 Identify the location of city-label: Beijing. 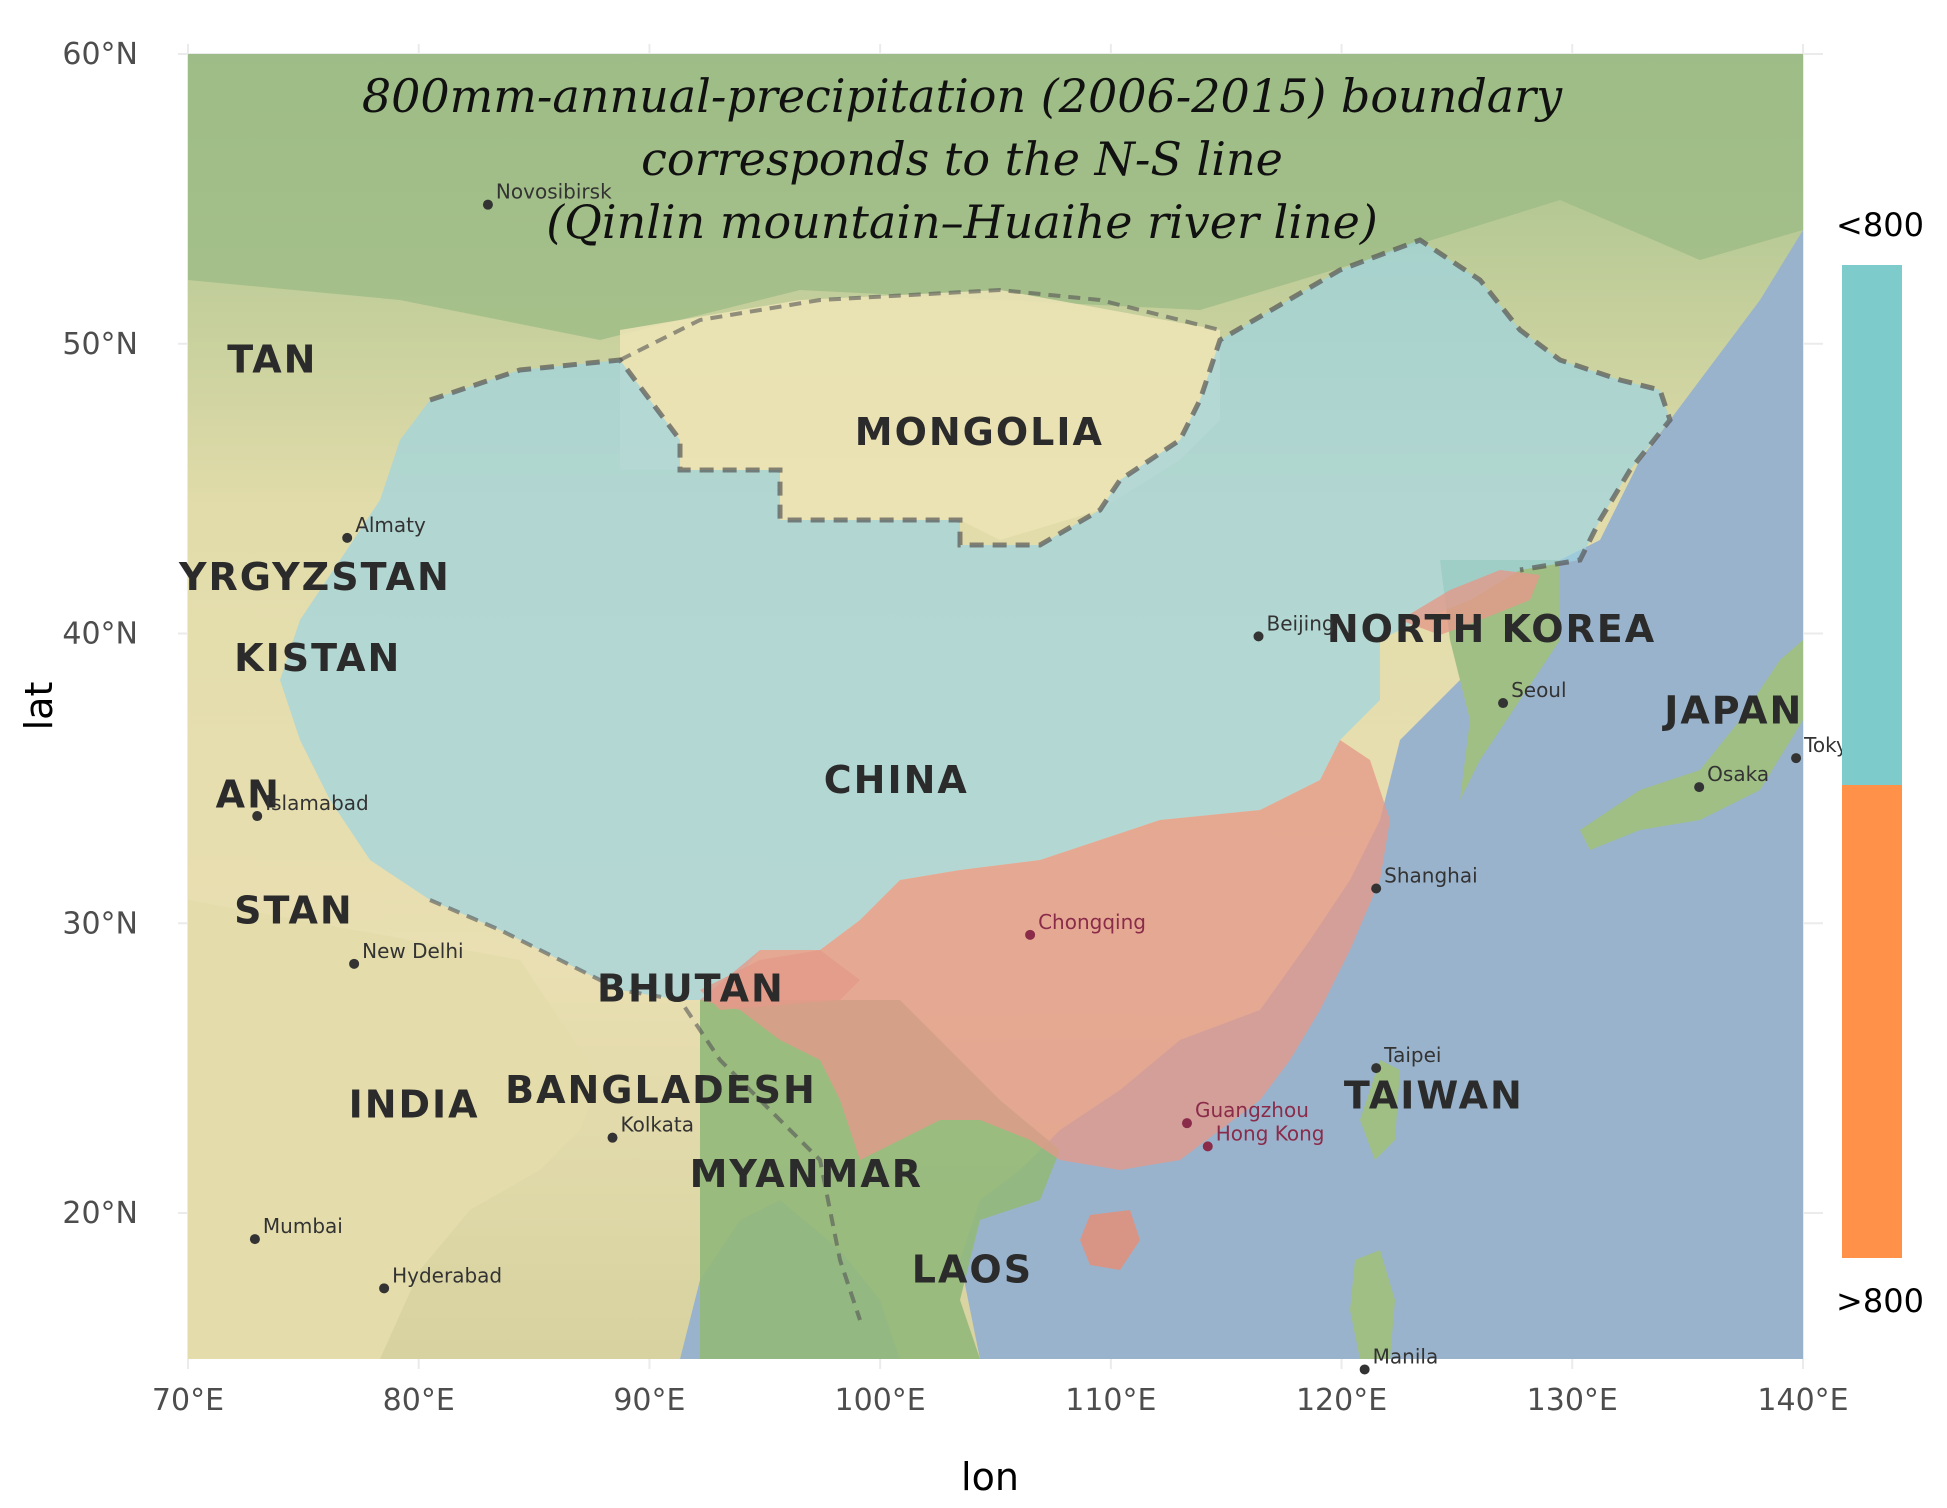
(1301, 623).